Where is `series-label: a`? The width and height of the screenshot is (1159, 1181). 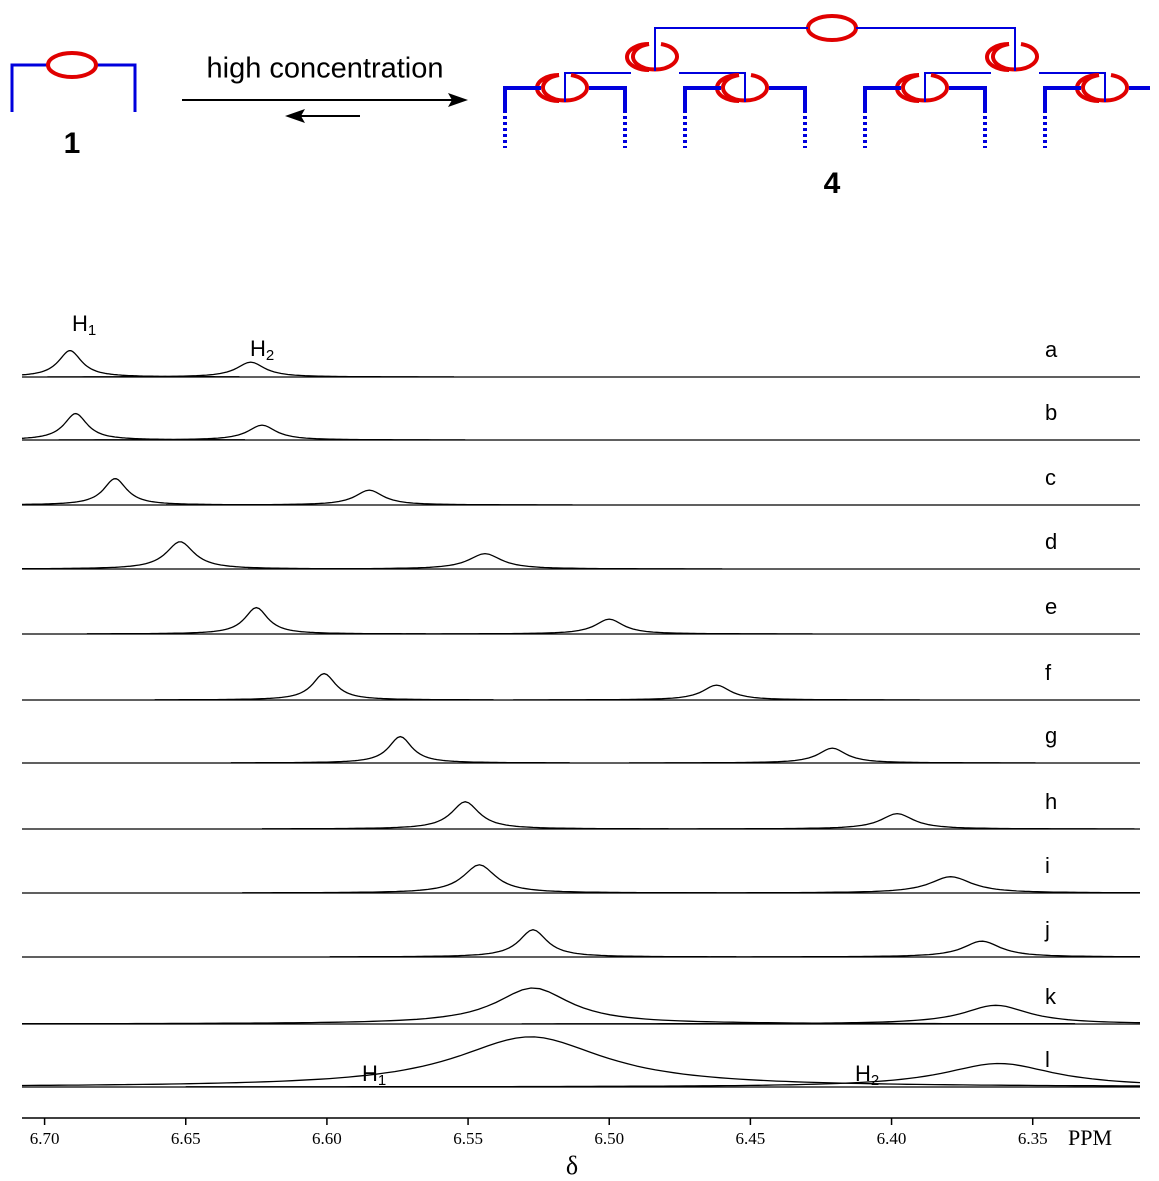
series-label: a is located at coordinates (1051, 349).